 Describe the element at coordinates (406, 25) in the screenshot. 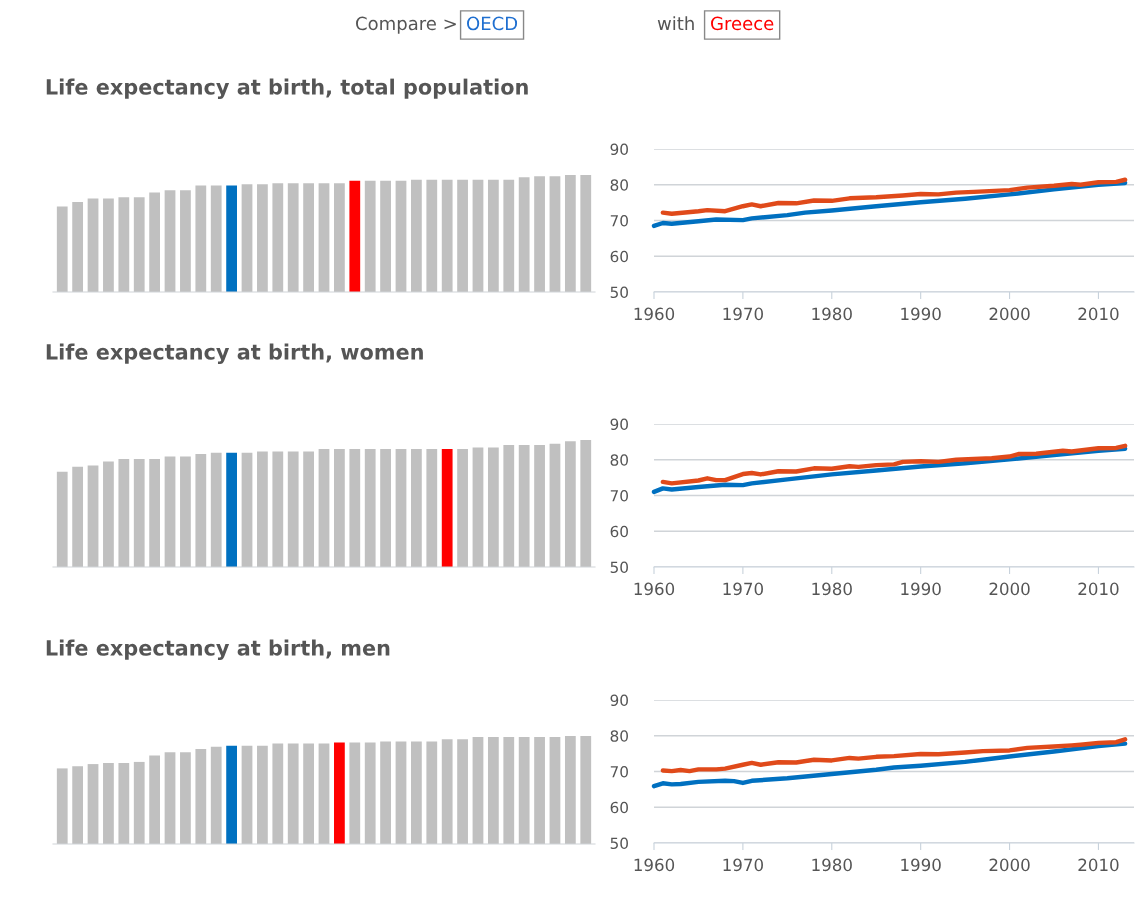

I see `text: Compare >` at that location.